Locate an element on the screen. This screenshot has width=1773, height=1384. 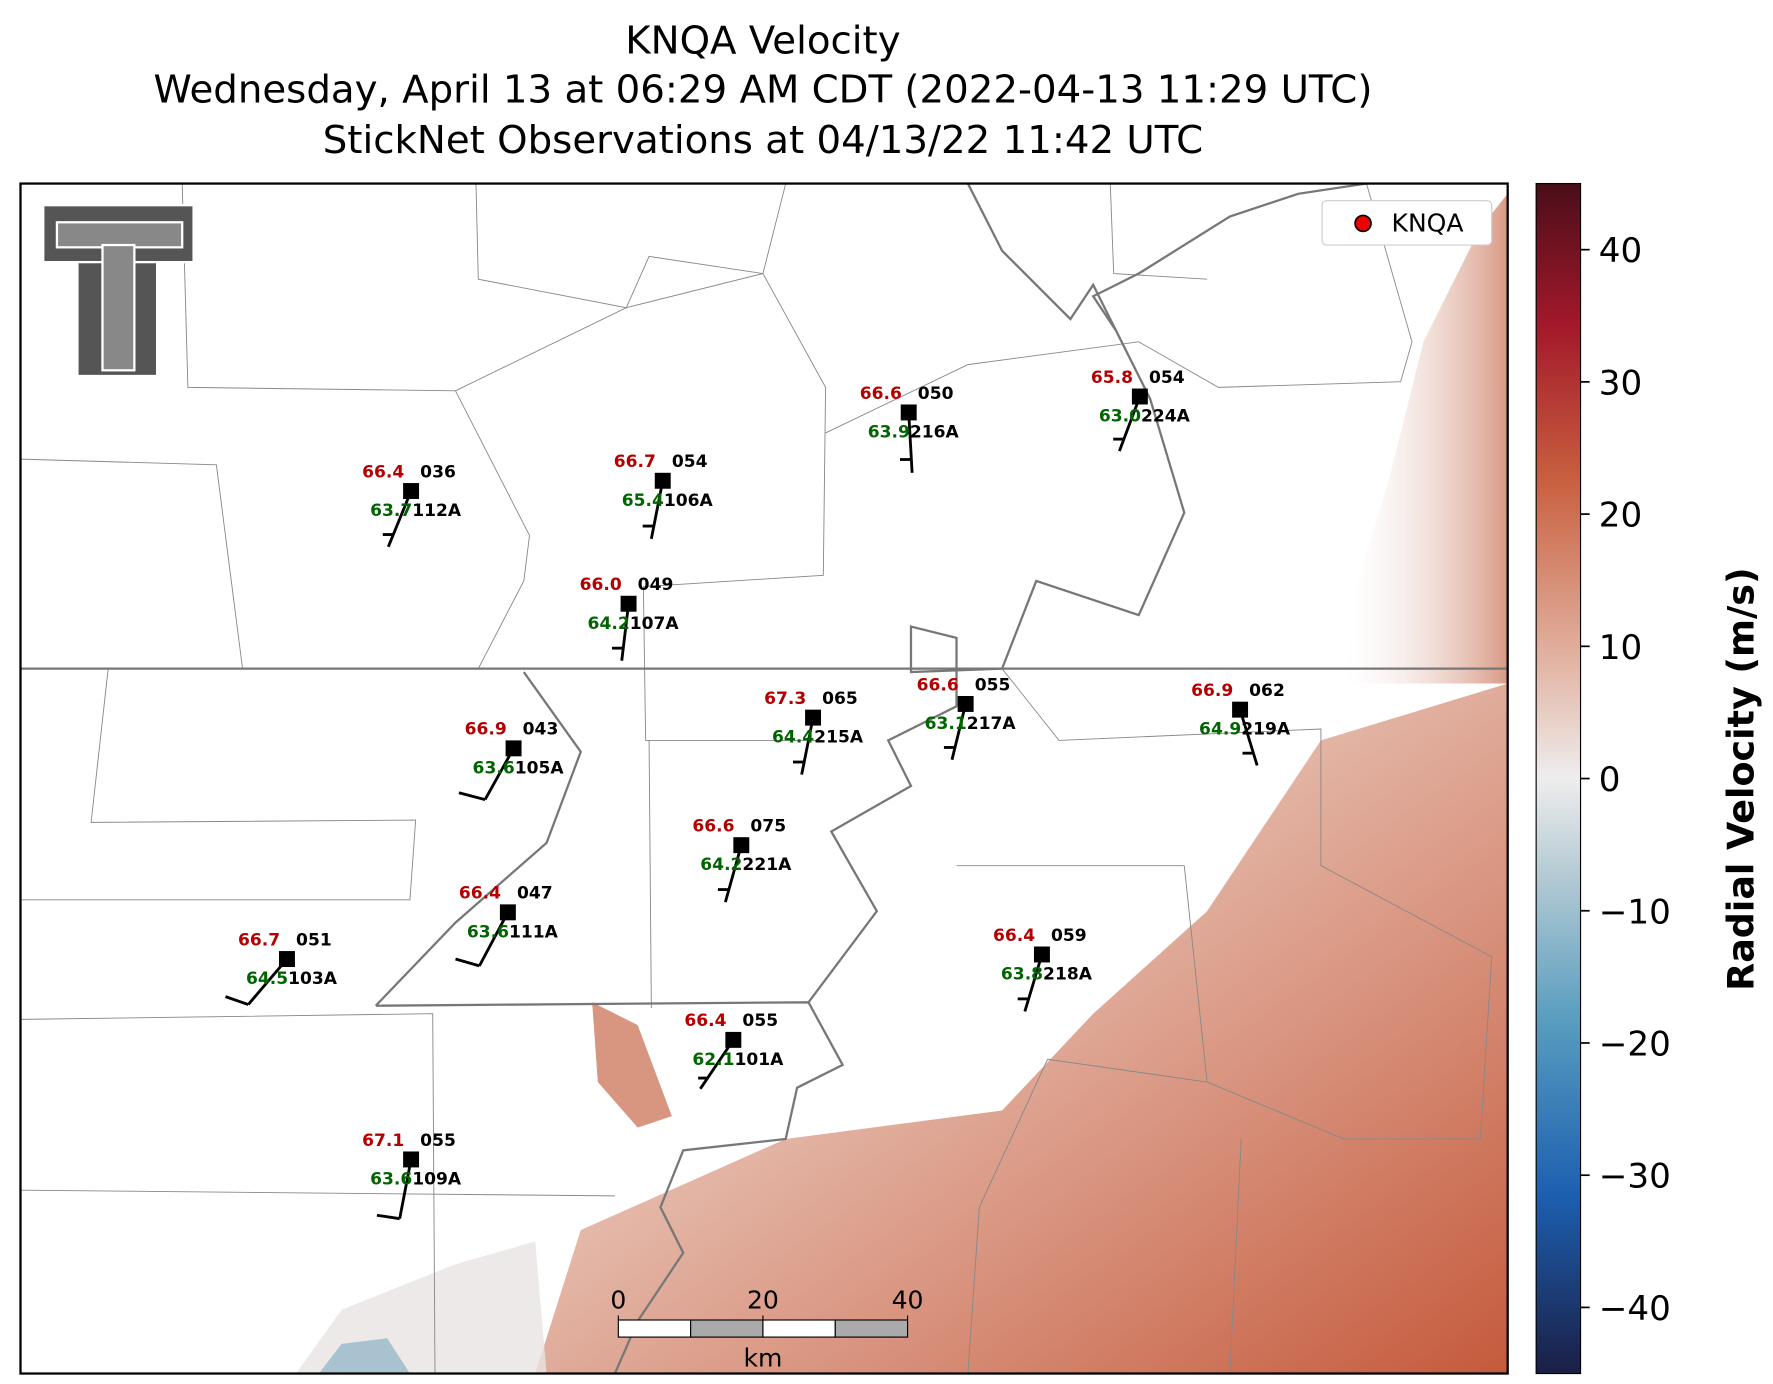
dewpoint: 62.1 is located at coordinates (713, 1060).